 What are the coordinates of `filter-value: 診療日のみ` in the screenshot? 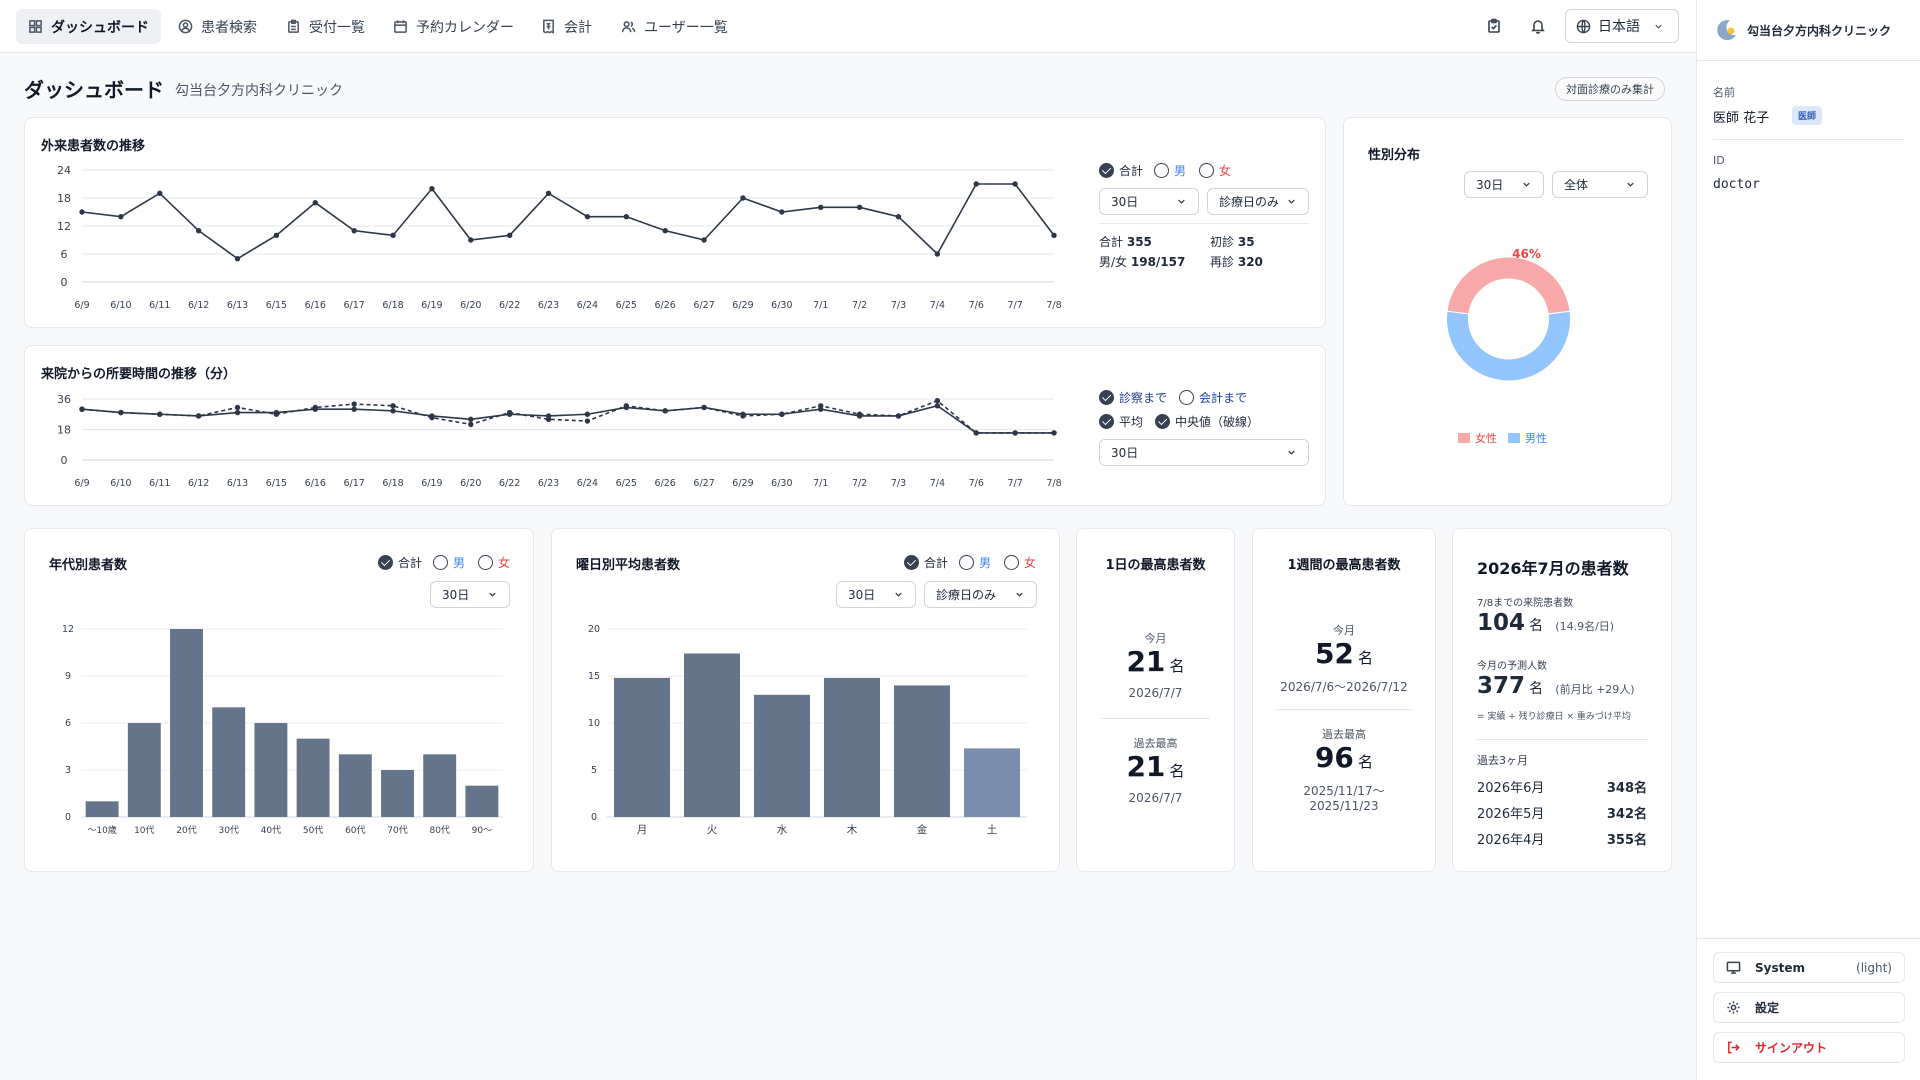 It's located at (1249, 202).